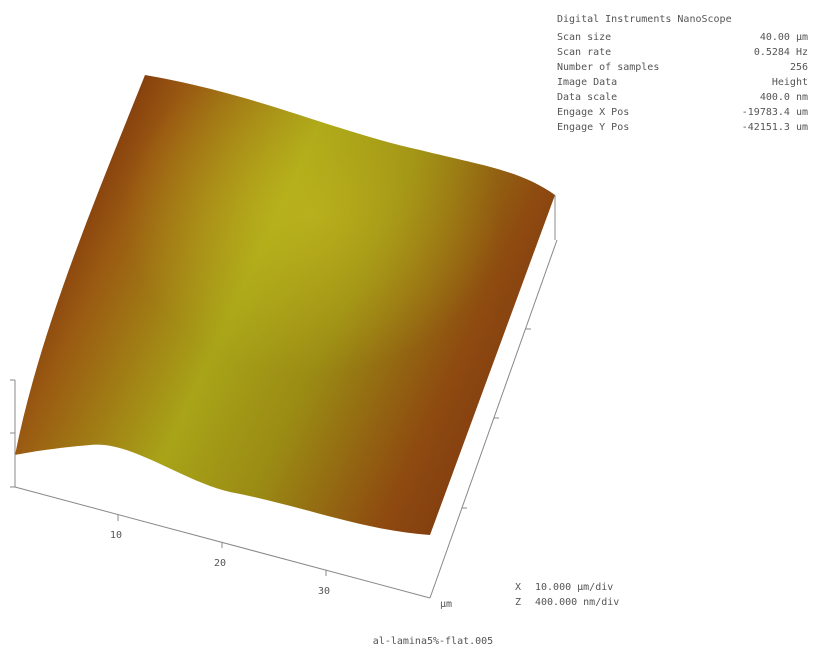 This screenshot has width=814, height=650. What do you see at coordinates (433, 641) in the screenshot?
I see `filename: al-lamina5%-flat.005` at bounding box center [433, 641].